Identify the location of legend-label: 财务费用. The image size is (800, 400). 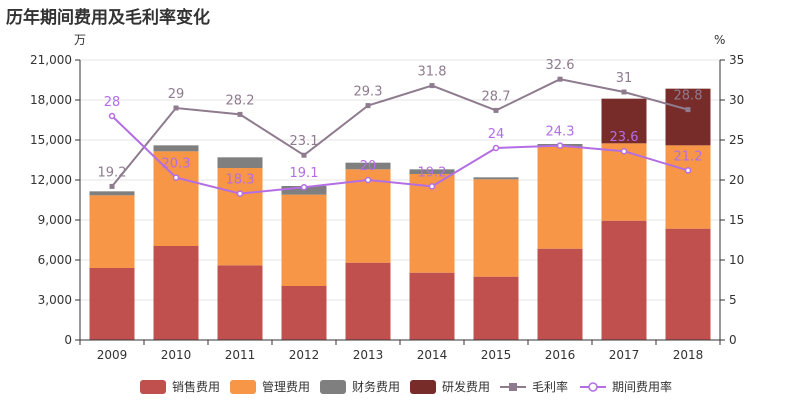
(376, 386).